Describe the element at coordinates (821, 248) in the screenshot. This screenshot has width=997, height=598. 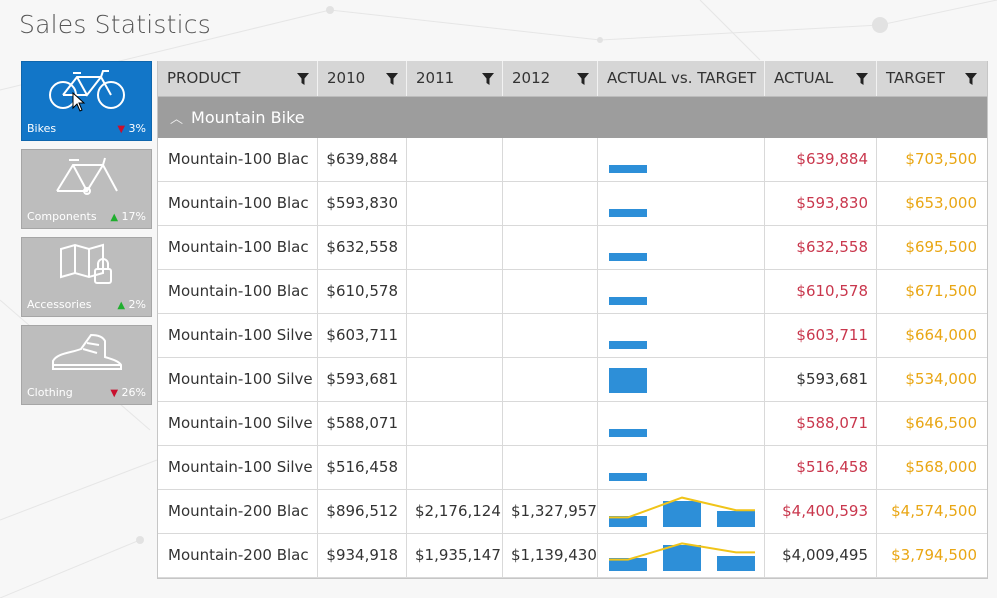
I see `cell-actual: $632,558` at that location.